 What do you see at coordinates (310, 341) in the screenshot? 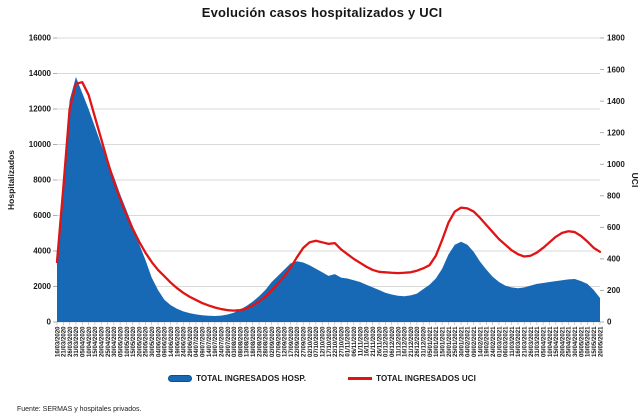
I see `x-axis-tick-label: 02/10/2020` at bounding box center [310, 341].